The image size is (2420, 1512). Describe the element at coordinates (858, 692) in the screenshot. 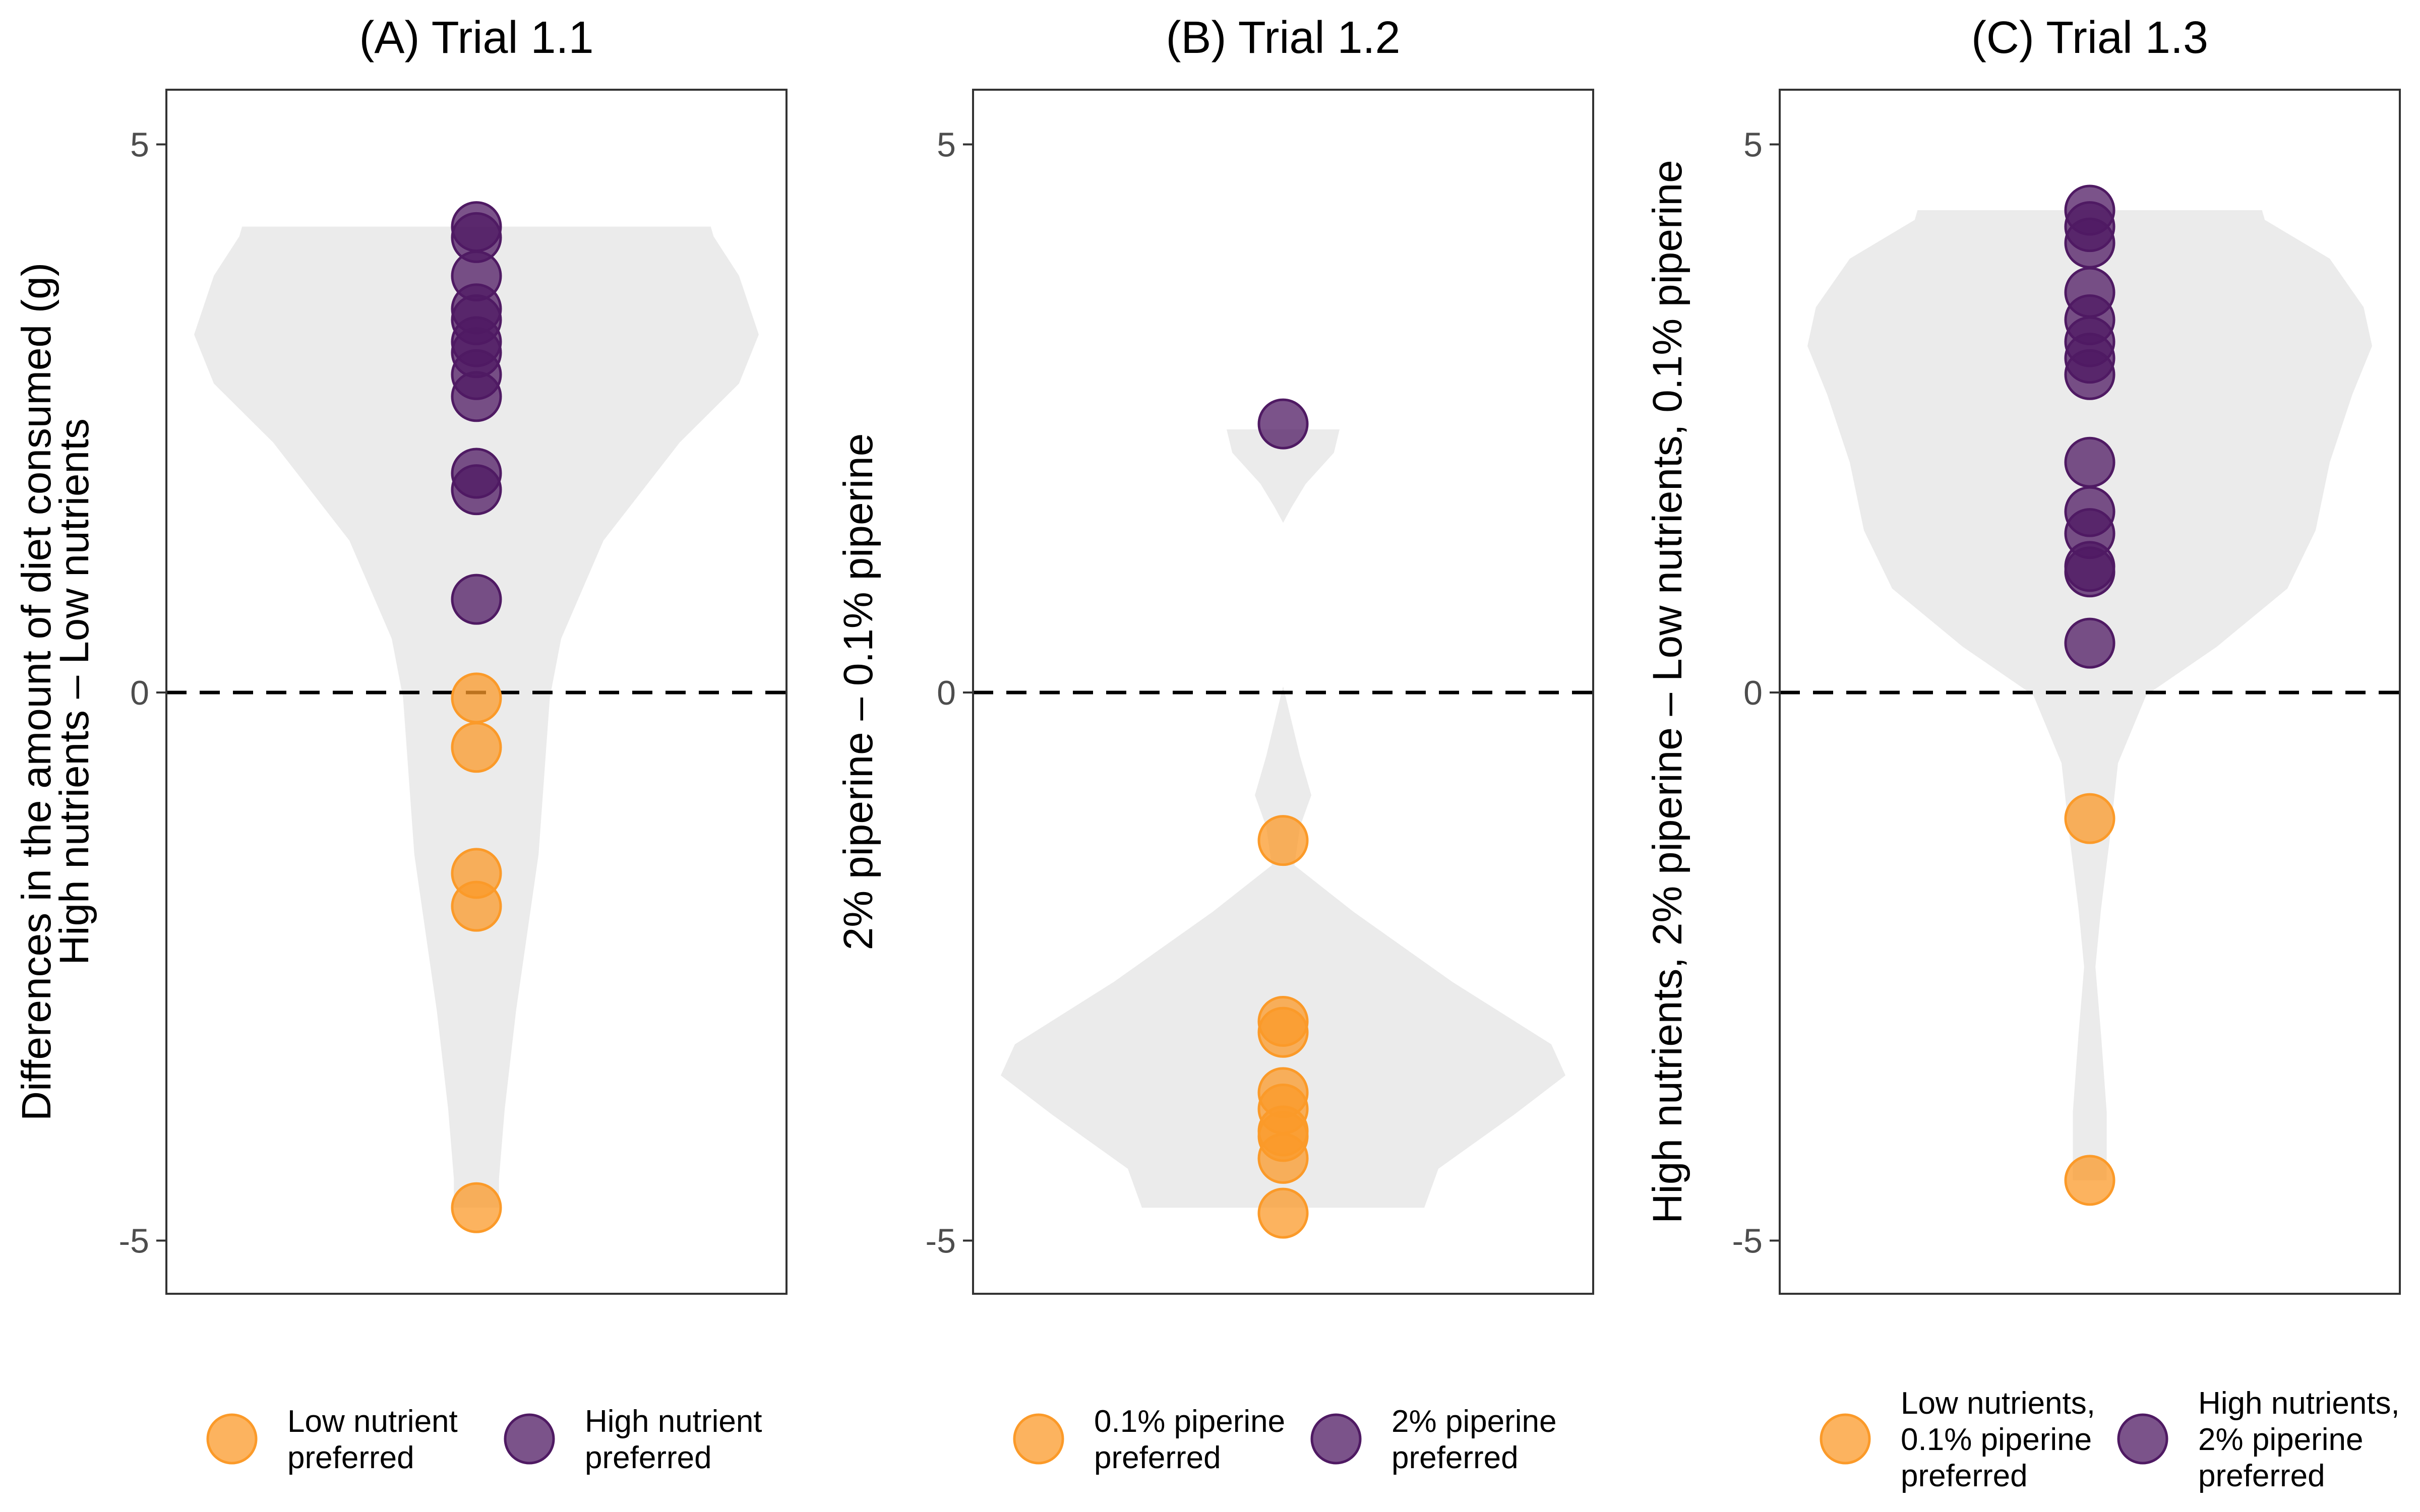

I see `y-axis-label: 2% piperine – 0.1% piperine` at that location.